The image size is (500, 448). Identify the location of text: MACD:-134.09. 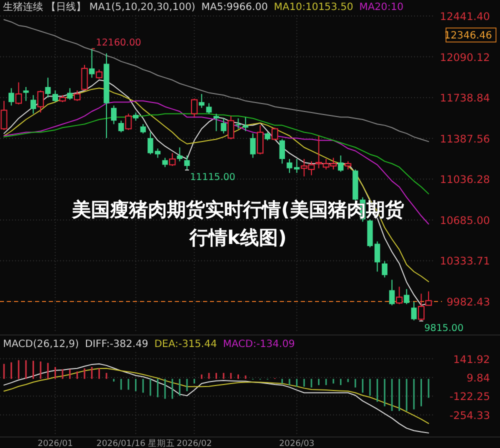
(258, 344).